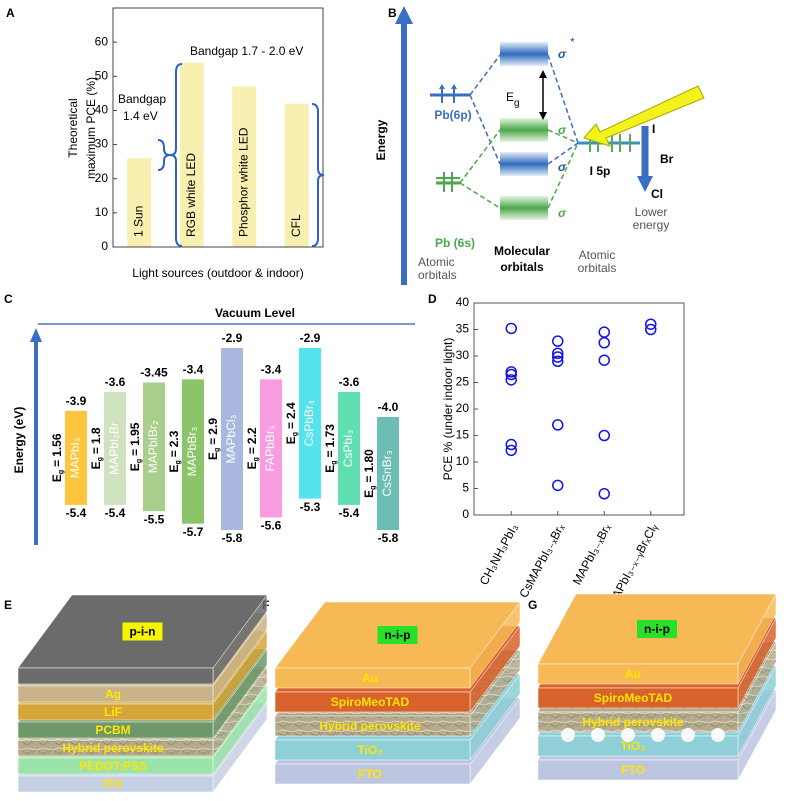  Describe the element at coordinates (465, 488) in the screenshot. I see `y-tick-label: 5` at that location.